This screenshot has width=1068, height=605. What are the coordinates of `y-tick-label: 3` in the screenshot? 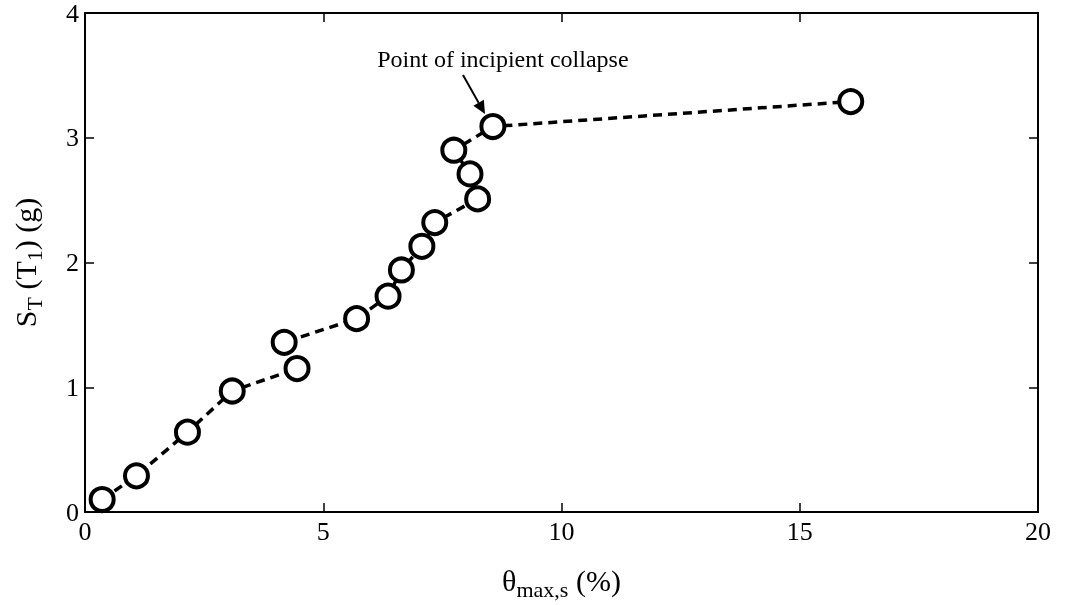 It's located at (72, 138).